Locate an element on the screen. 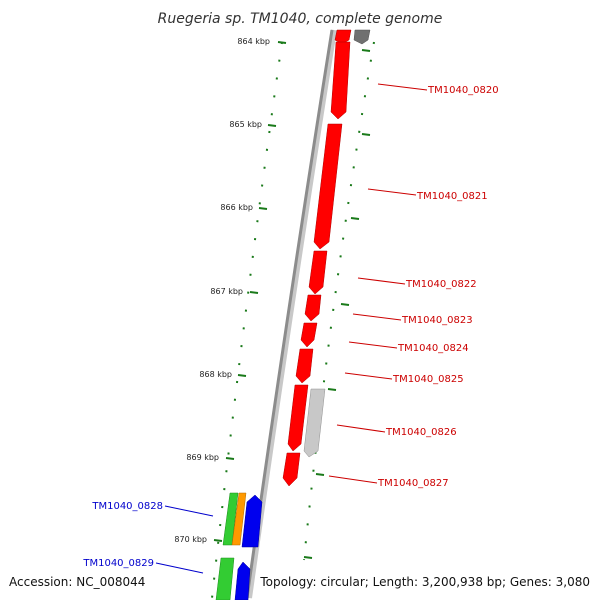 The width and height of the screenshot is (600, 600). gene-label: TM1040_0828 is located at coordinates (127, 506).